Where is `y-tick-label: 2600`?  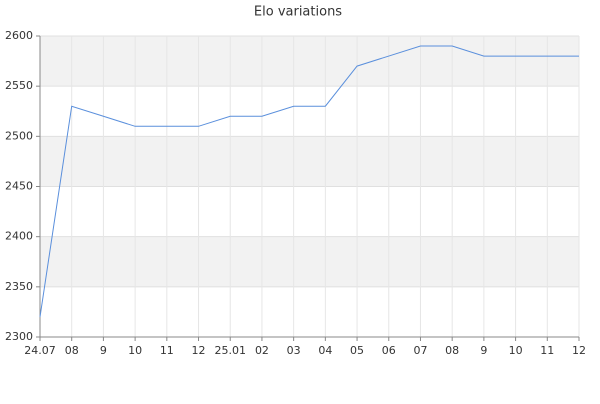
y-tick-label: 2600 is located at coordinates (19, 35).